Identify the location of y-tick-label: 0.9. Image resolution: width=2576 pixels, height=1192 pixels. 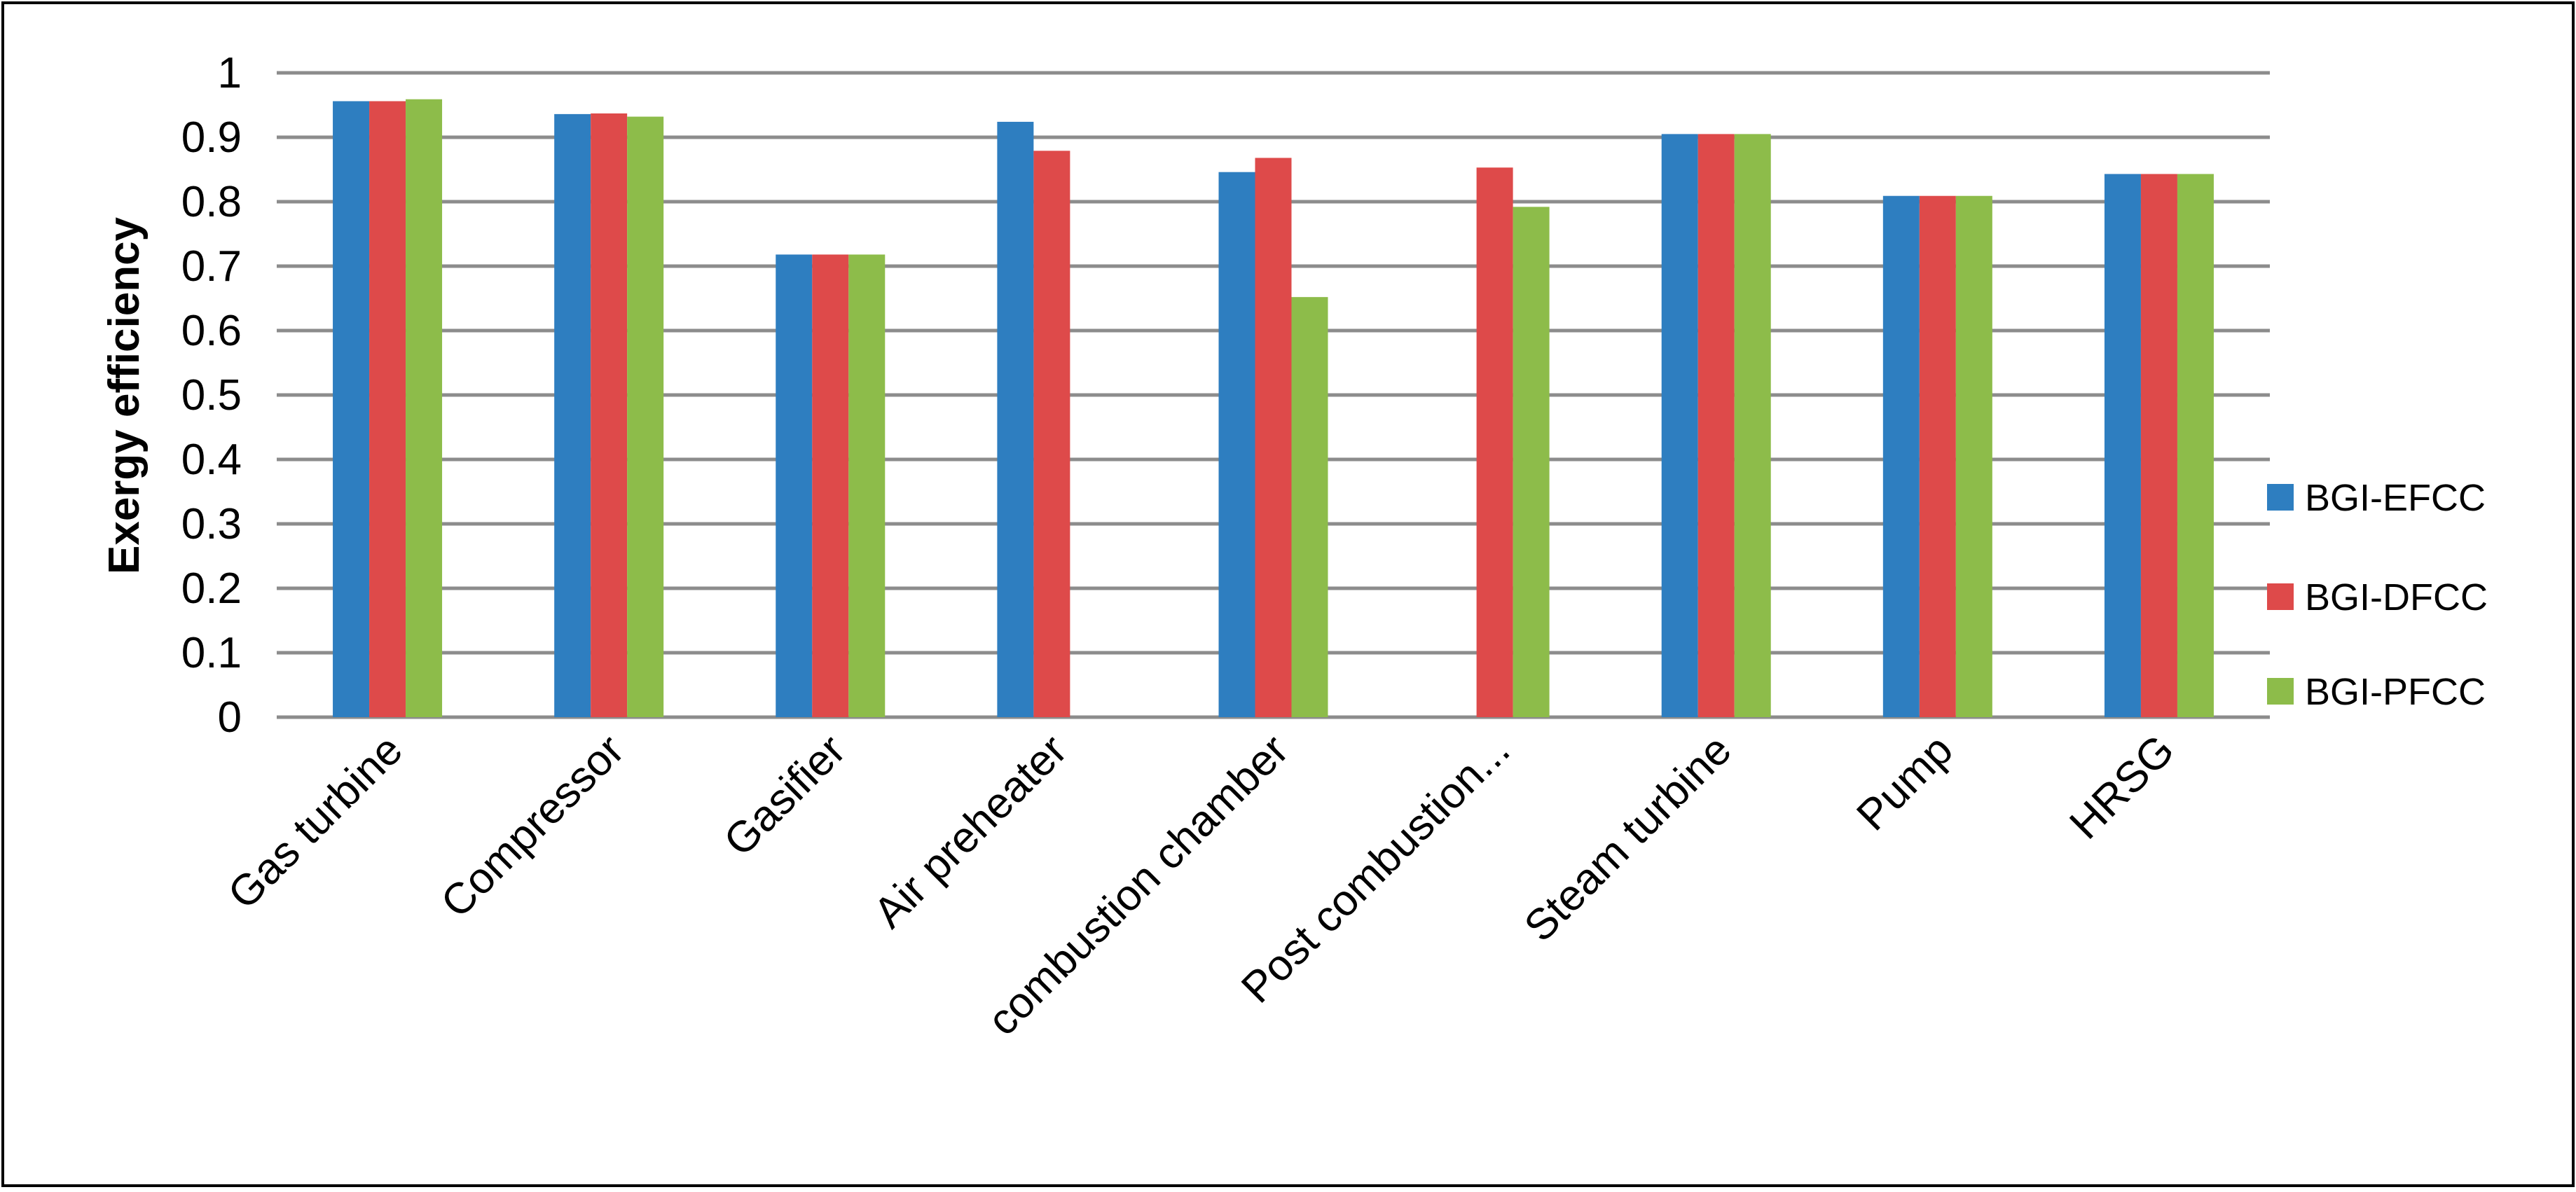
(211, 137).